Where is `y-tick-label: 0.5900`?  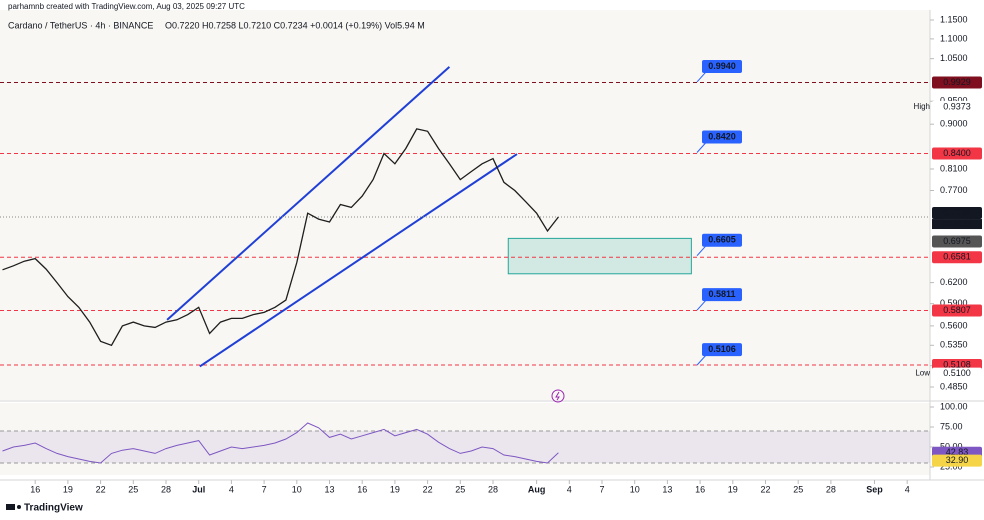
y-tick-label: 0.5900 is located at coordinates (954, 303).